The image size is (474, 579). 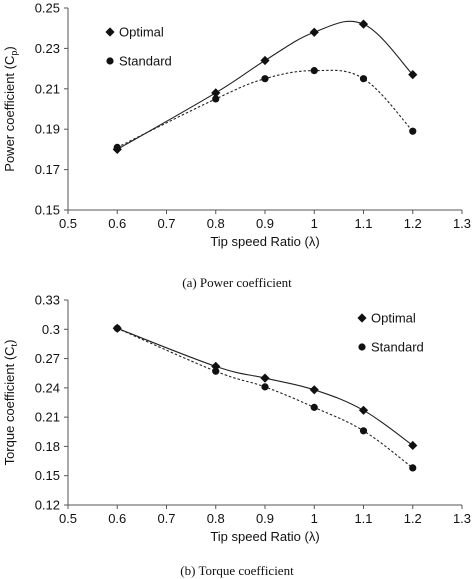 I want to click on y-tick-label: 0.25, so click(x=47, y=8).